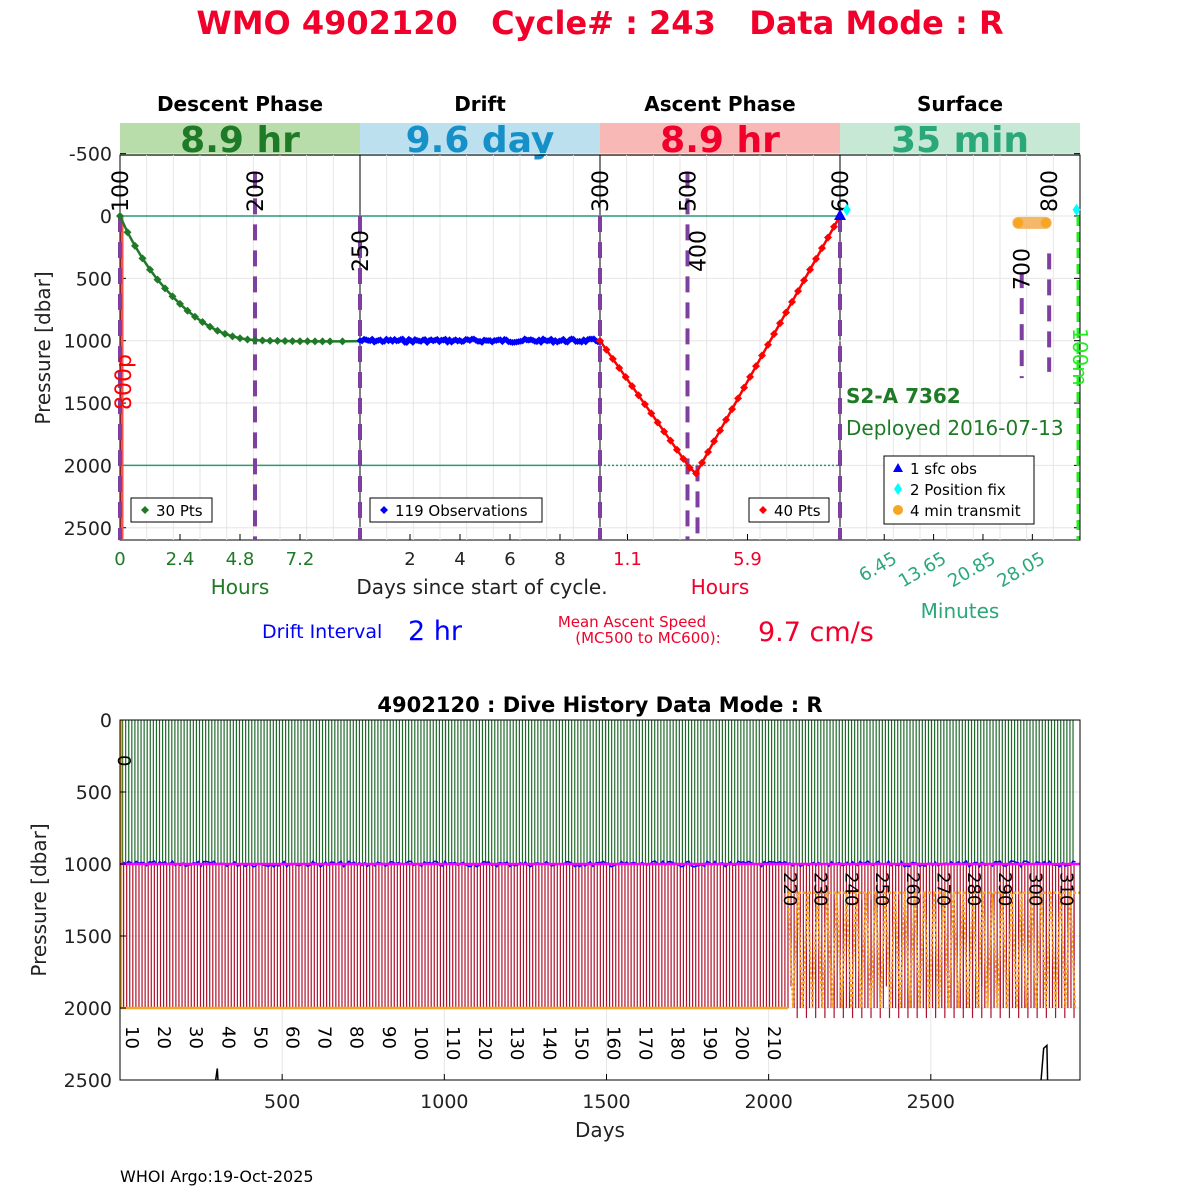  Describe the element at coordinates (384, 510) in the screenshot. I see `legend-drift-marker` at that location.